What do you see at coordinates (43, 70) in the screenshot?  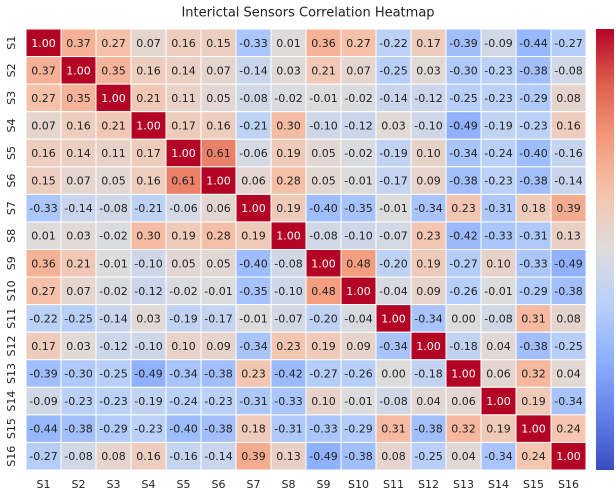 I see `cell-label: 0.37` at bounding box center [43, 70].